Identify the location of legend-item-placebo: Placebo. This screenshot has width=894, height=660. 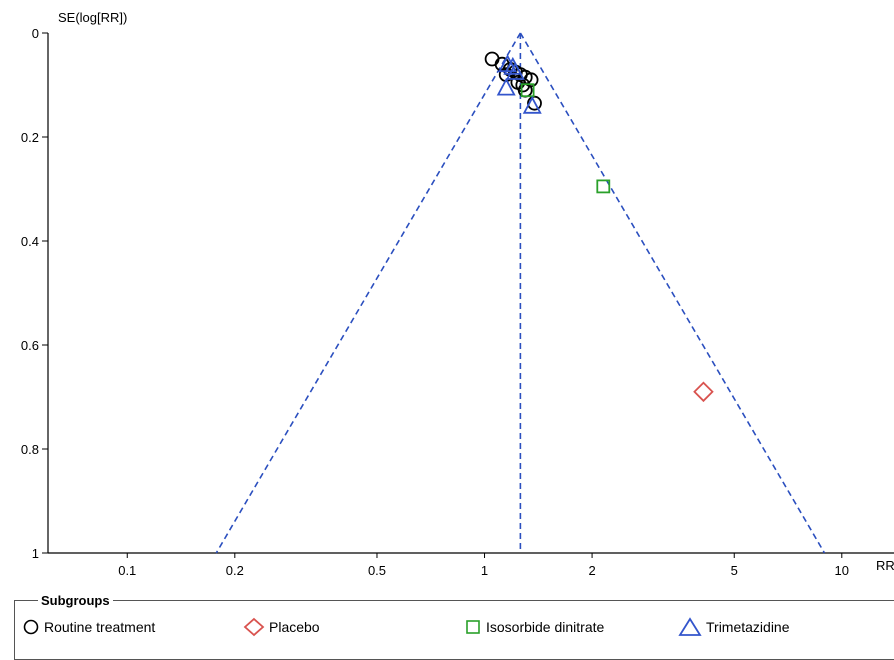
(281, 627).